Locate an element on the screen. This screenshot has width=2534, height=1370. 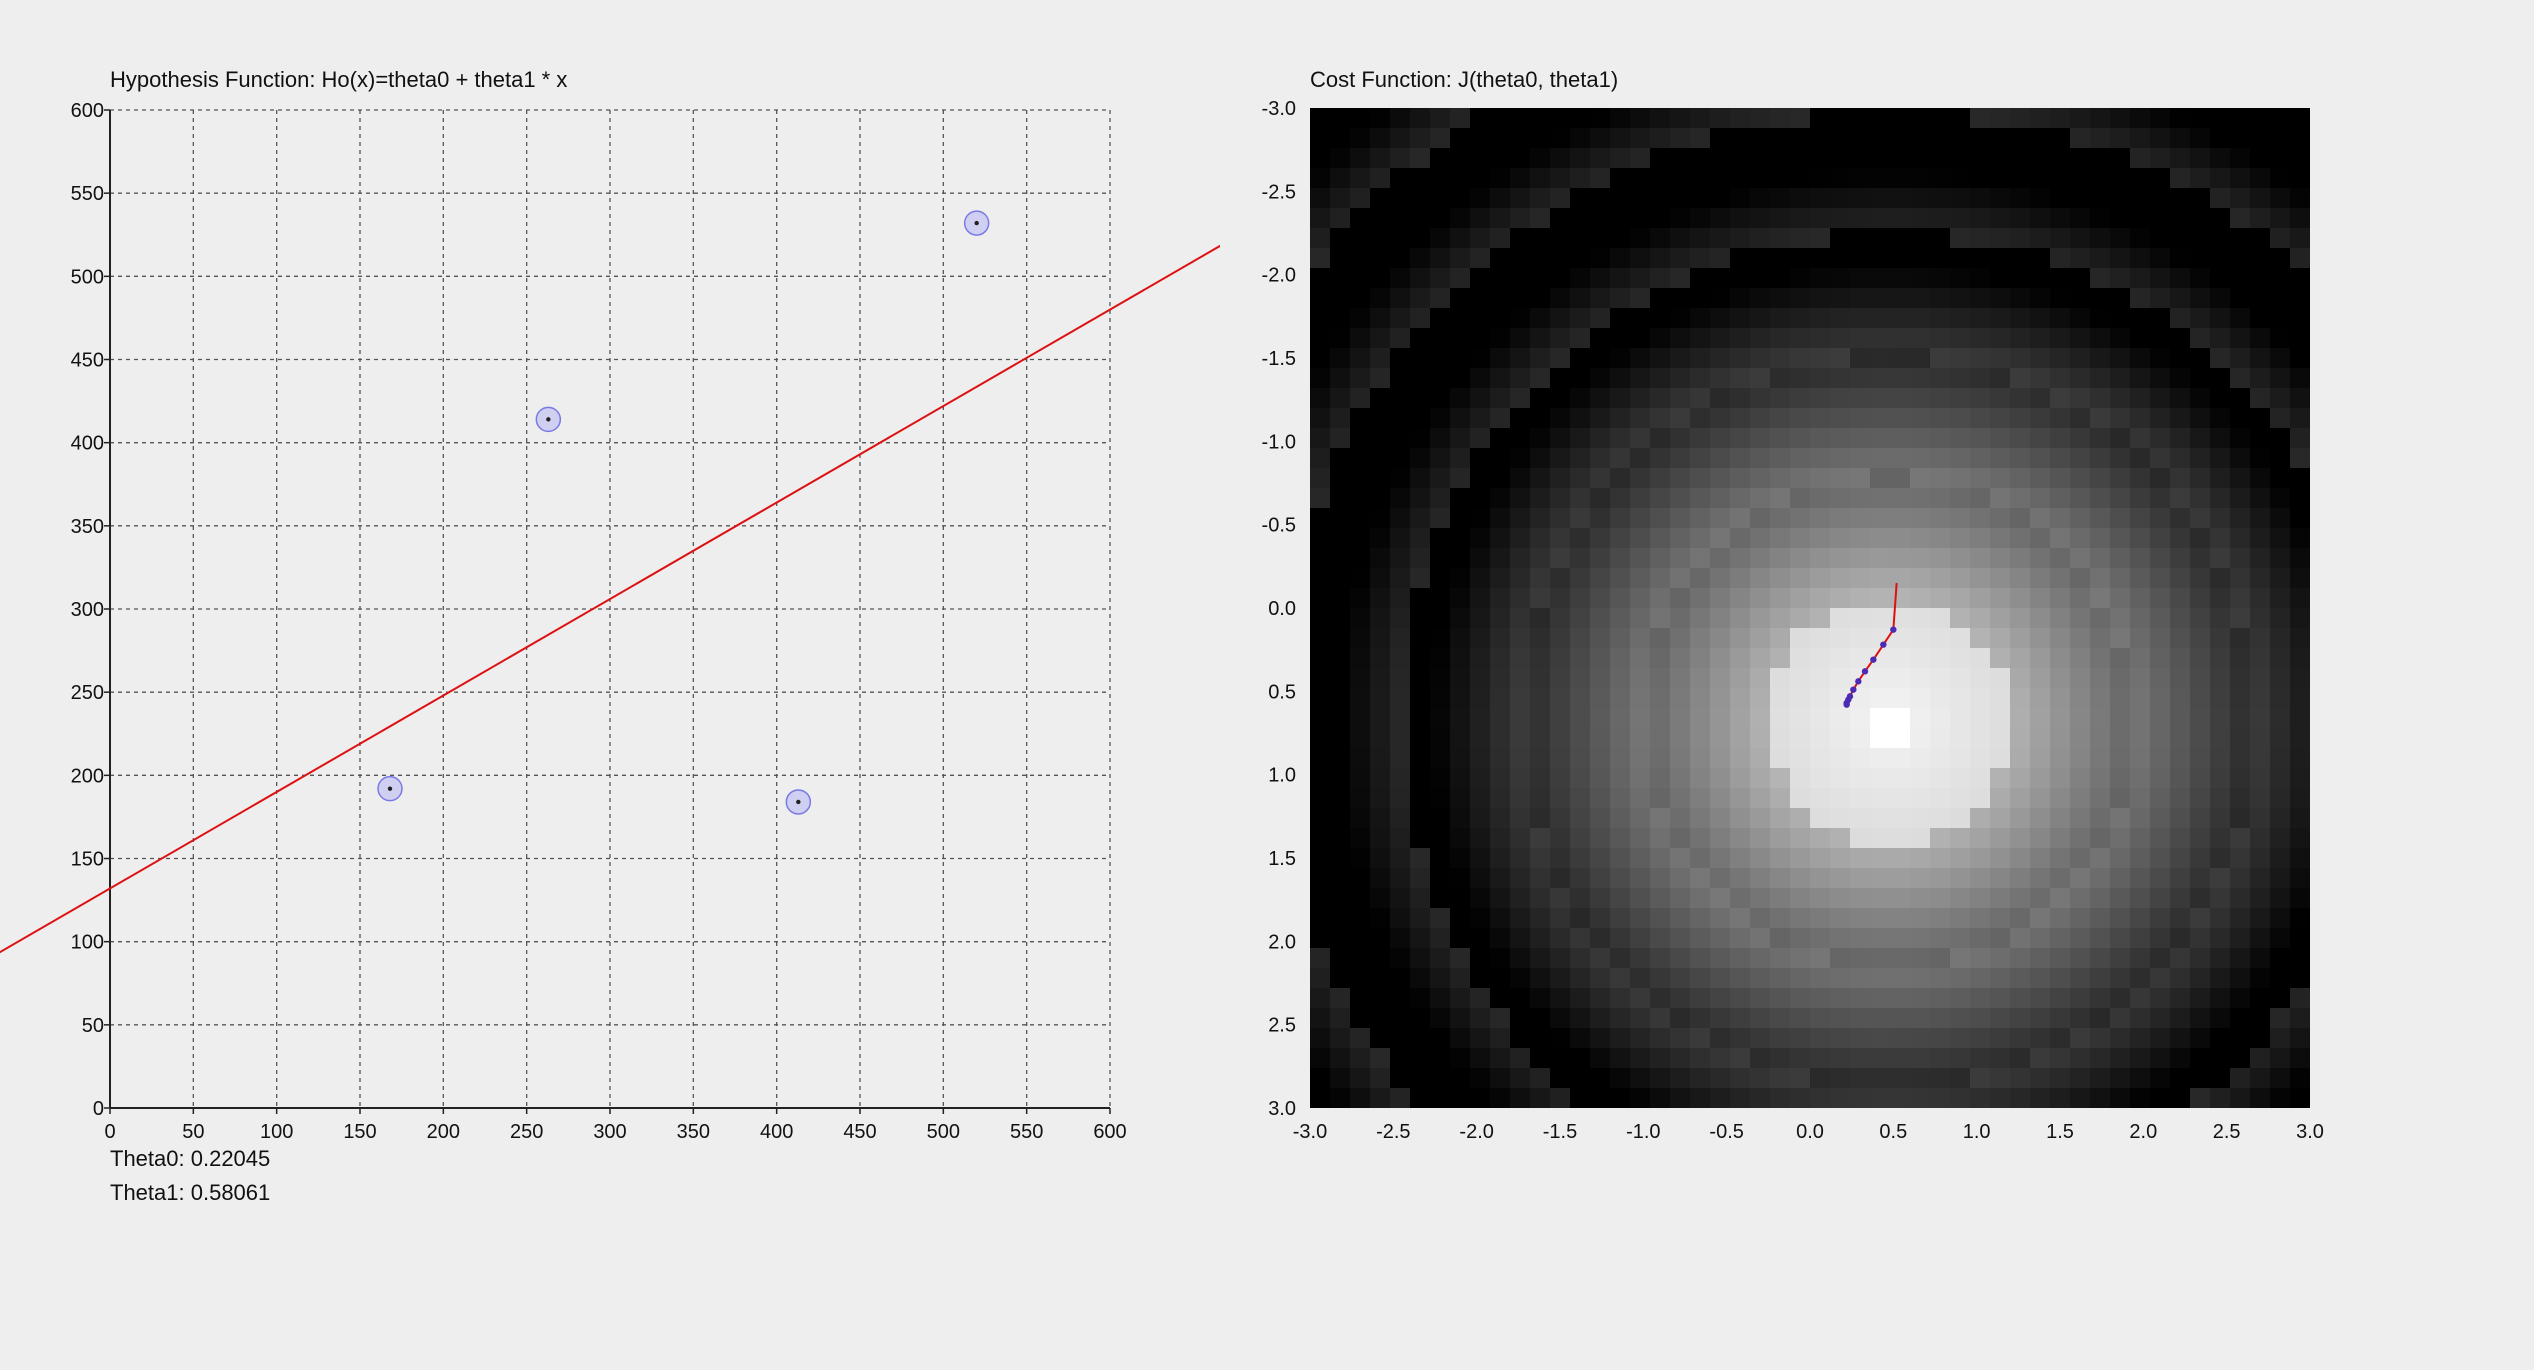
theta0-value: 0.22045 is located at coordinates (230, 1158).